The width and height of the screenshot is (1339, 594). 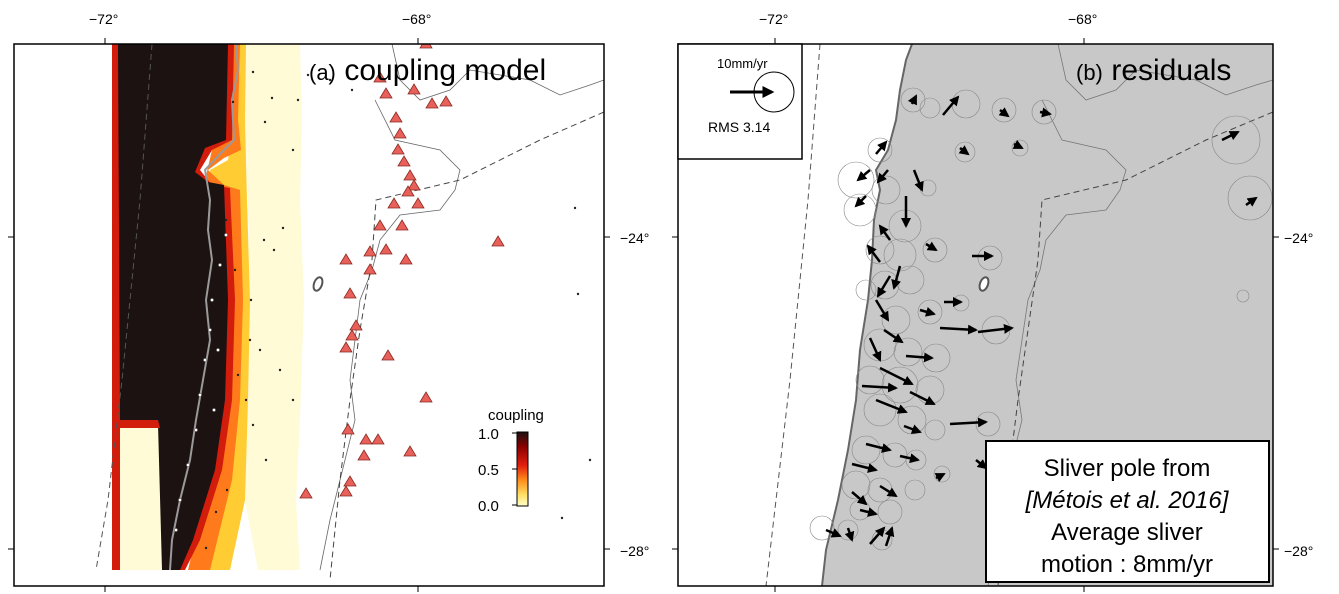 I want to click on scale-legend-box, so click(x=740, y=101).